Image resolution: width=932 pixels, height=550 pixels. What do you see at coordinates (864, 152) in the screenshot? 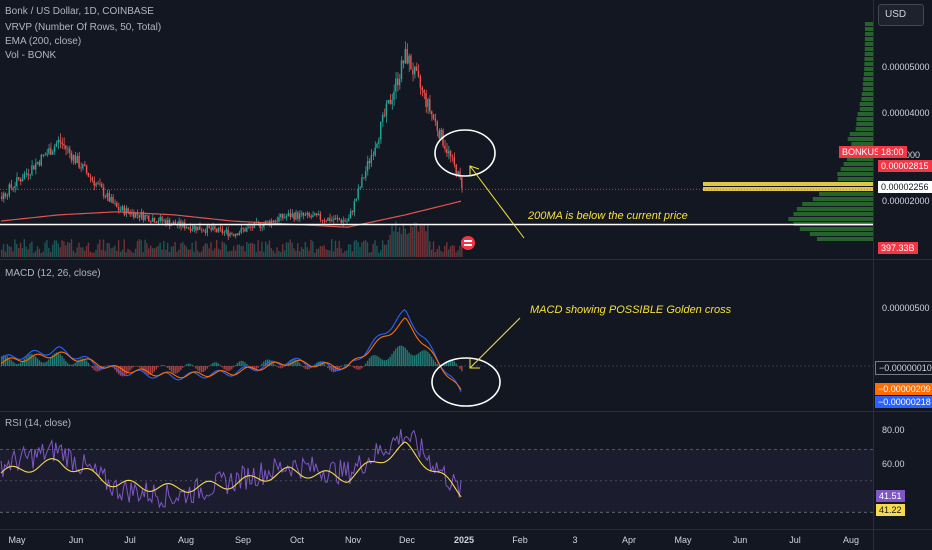
I see `symbol-price-tag: BONKUSD` at bounding box center [864, 152].